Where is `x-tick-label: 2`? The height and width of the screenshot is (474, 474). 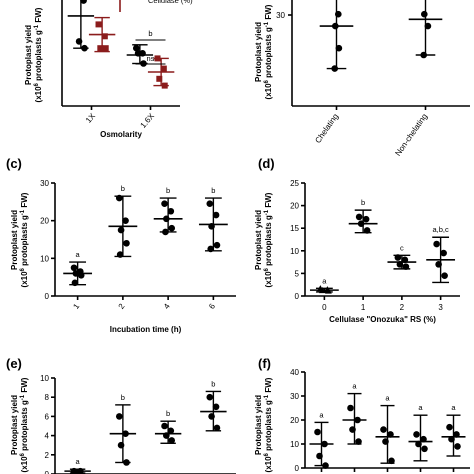 x-tick-label: 2 is located at coordinates (402, 307).